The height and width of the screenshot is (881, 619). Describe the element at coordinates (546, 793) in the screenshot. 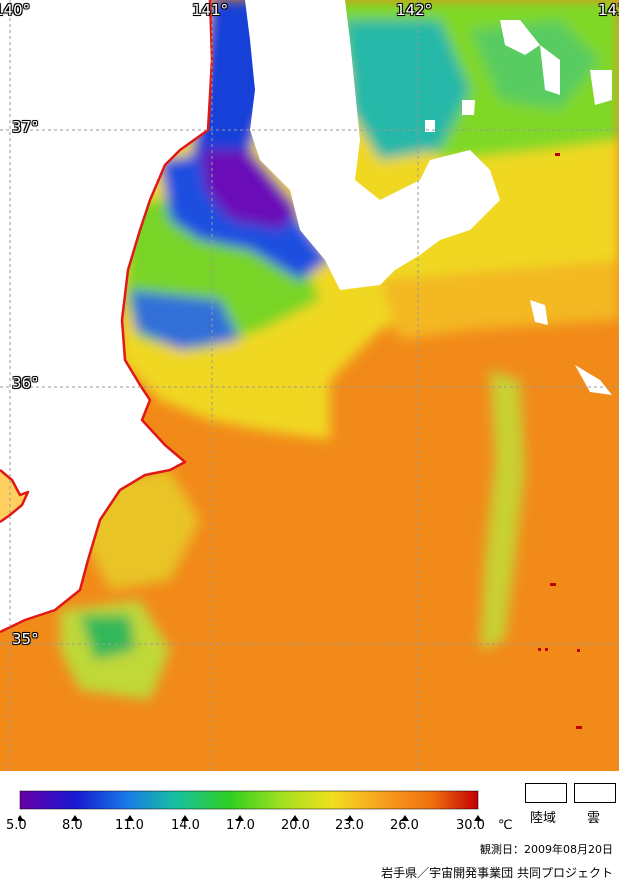

I see `land-key-box` at that location.